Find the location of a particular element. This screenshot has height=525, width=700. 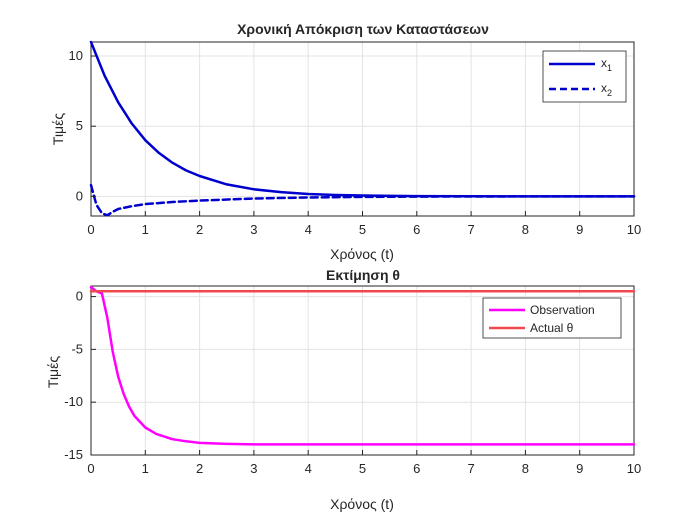

legend-x1-label: x1 is located at coordinates (606, 64).